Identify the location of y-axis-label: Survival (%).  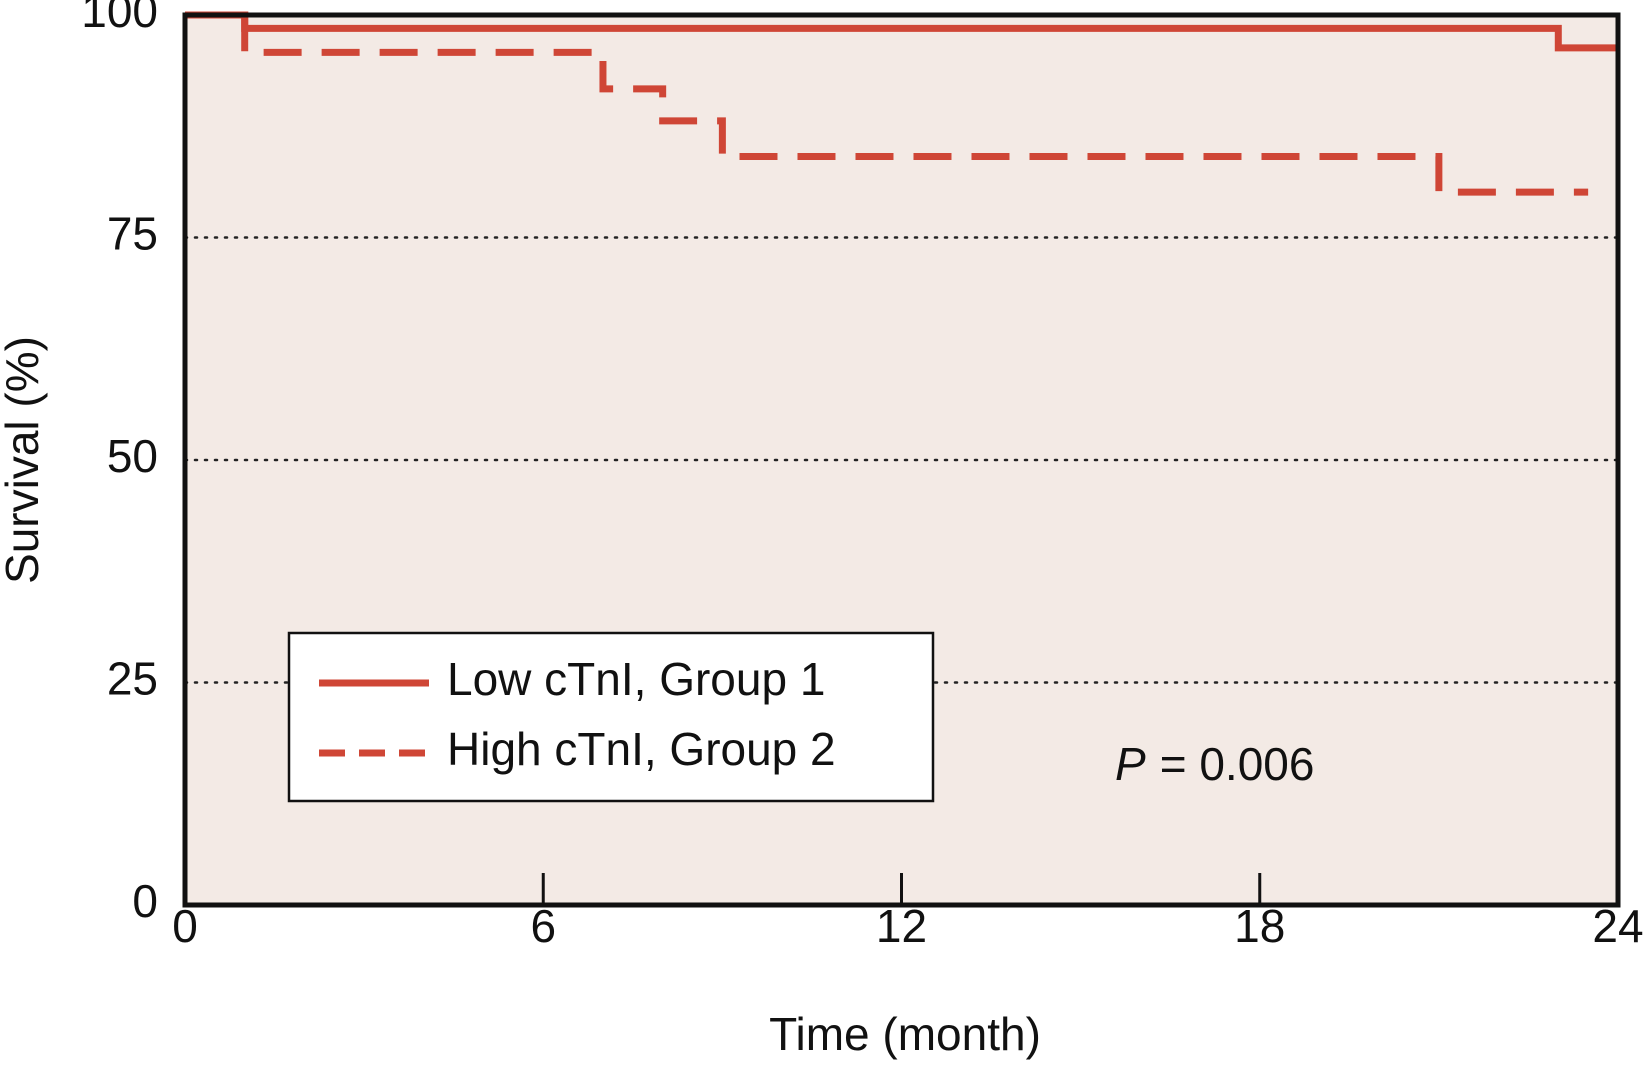
(24, 460).